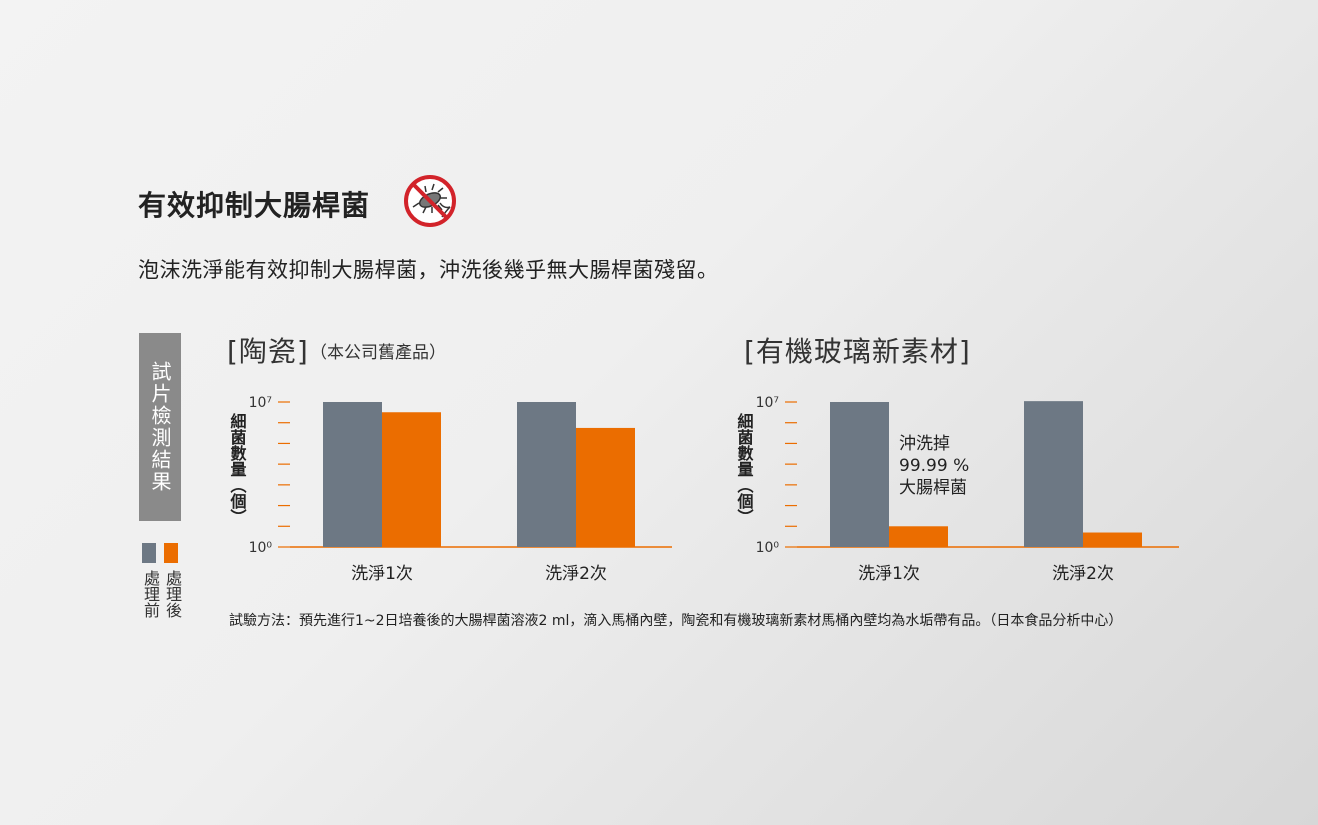 The image size is (1318, 825). What do you see at coordinates (268, 351) in the screenshot?
I see `chart1-title: [陶瓷]` at bounding box center [268, 351].